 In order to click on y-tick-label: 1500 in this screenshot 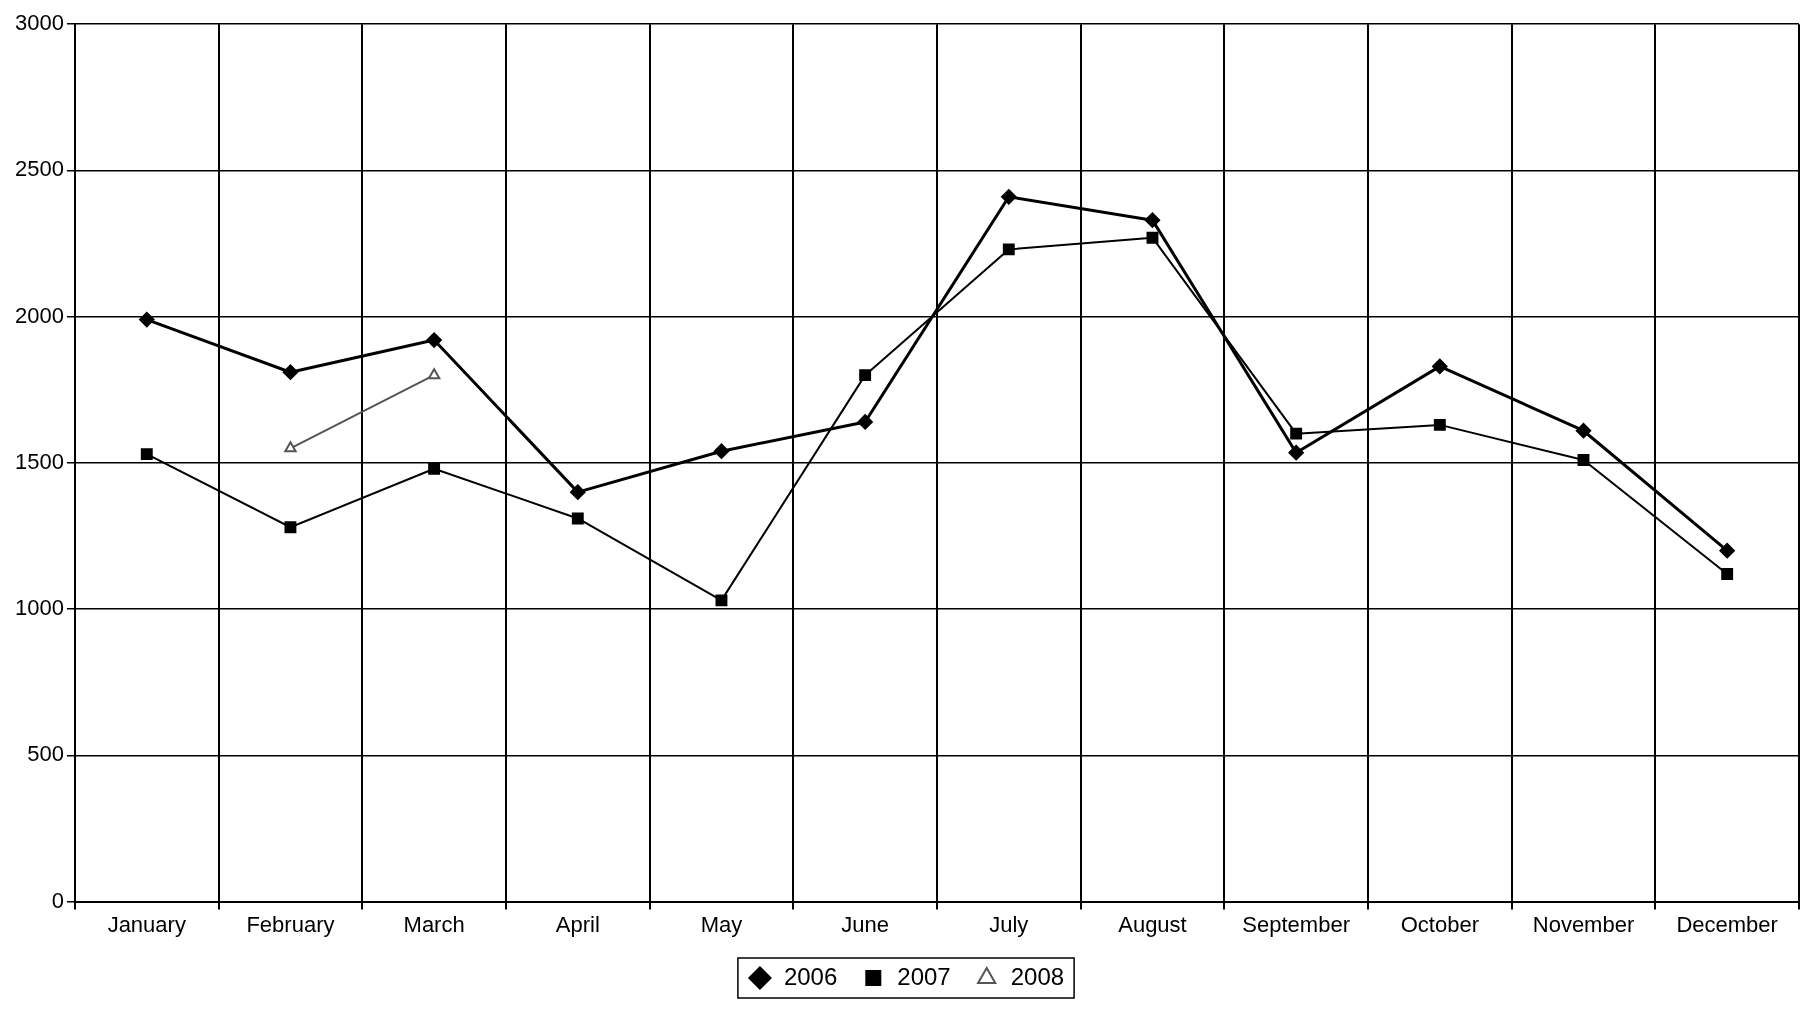, I will do `click(39, 461)`.